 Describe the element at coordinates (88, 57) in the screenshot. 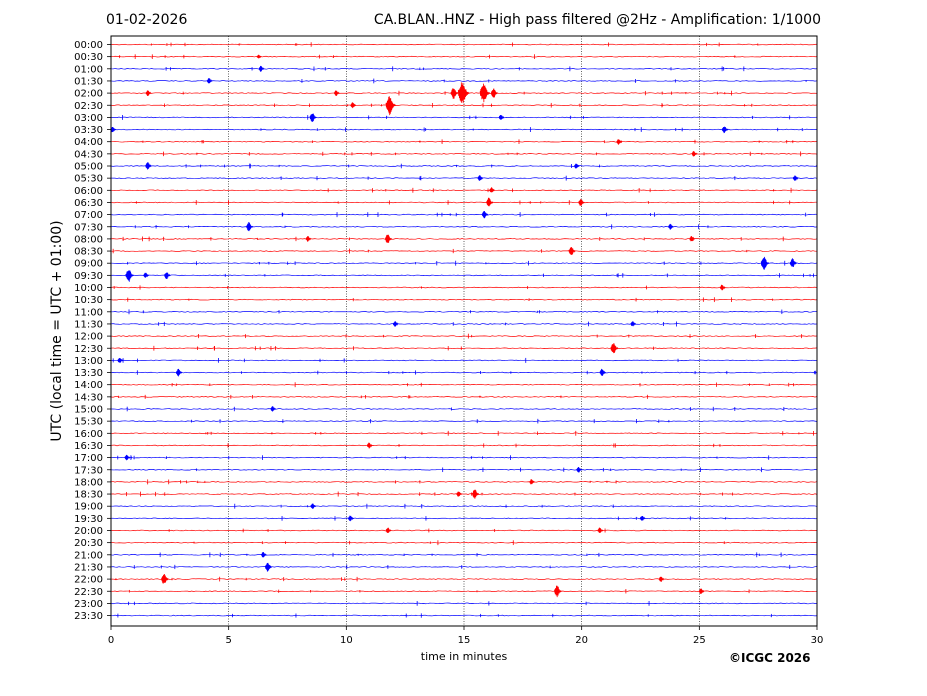

I see `y-tick-label: 00:30` at that location.